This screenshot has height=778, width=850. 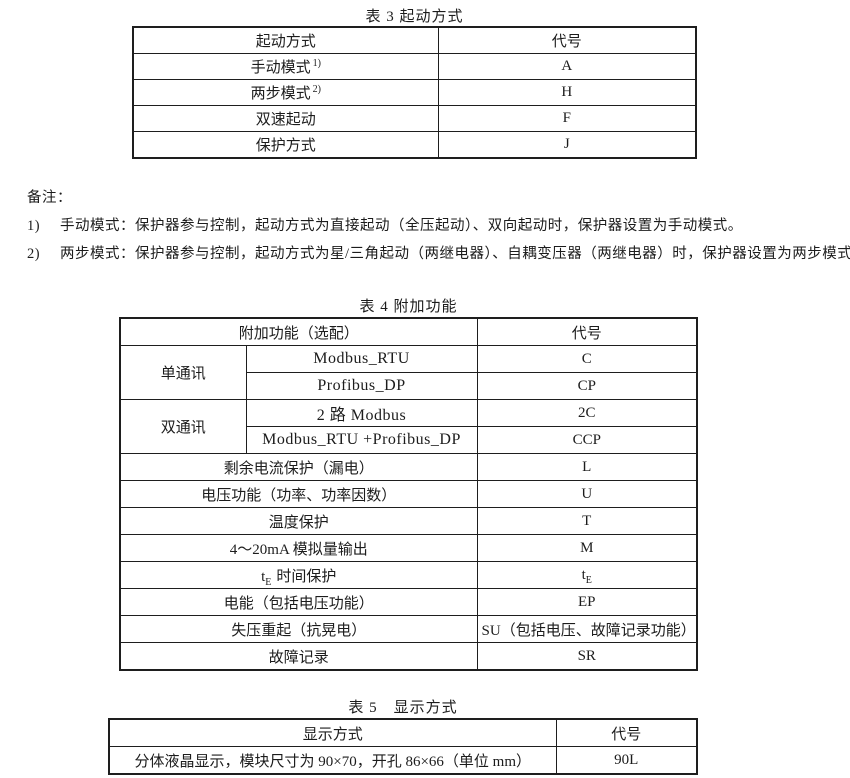 I want to click on mode-label: 保护方式, so click(x=285, y=146).